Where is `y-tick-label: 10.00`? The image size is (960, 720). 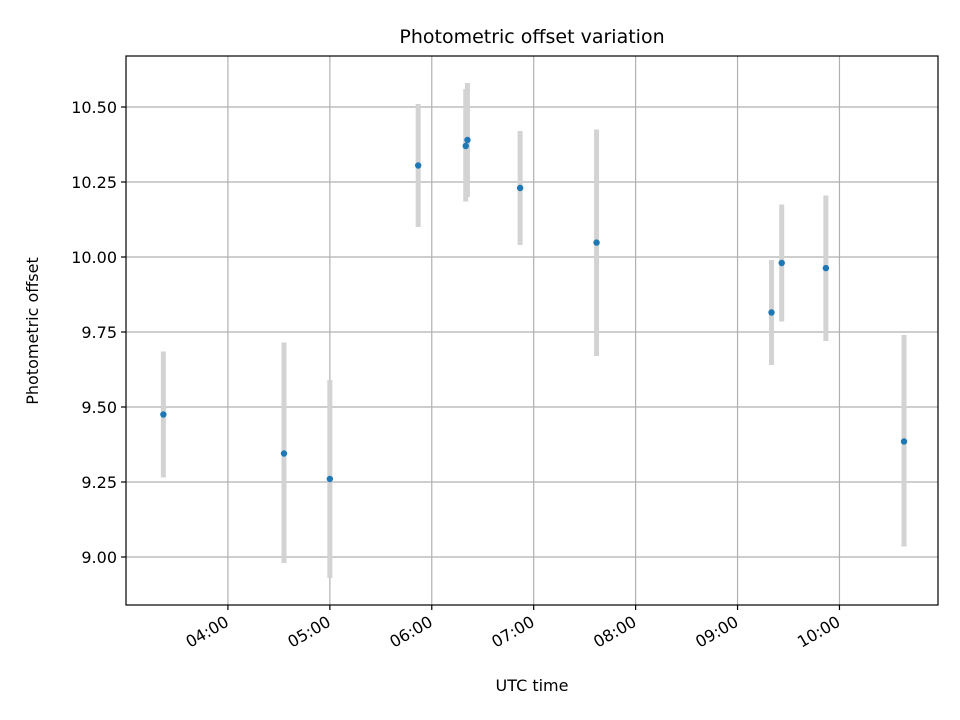 y-tick-label: 10.00 is located at coordinates (94, 257).